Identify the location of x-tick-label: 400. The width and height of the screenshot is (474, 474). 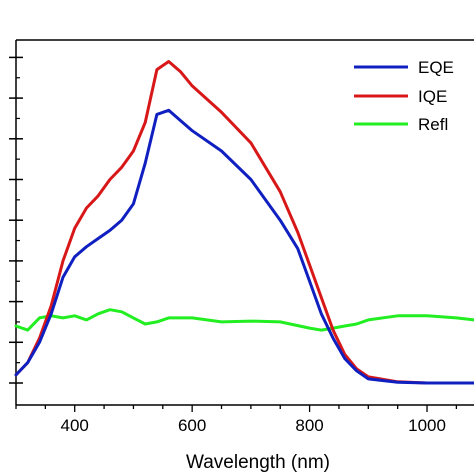
(75, 425).